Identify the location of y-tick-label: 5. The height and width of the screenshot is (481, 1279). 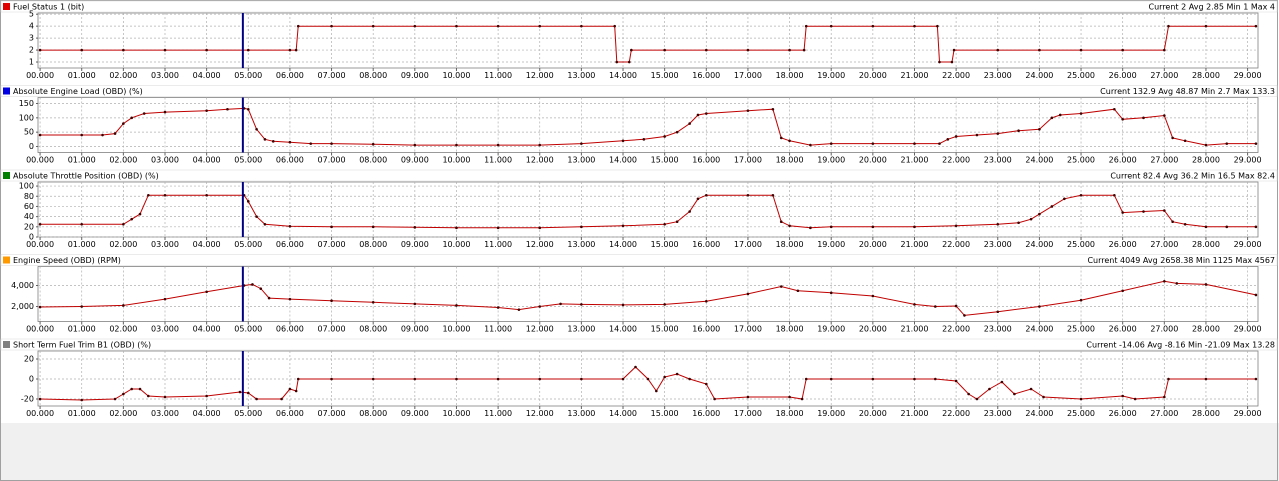
(31, 14).